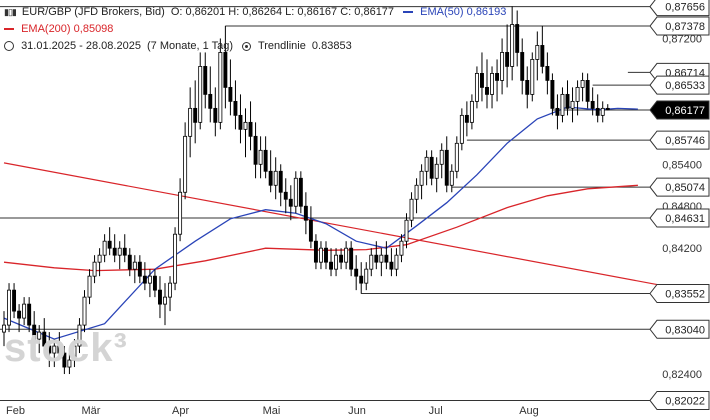 Image resolution: width=710 pixels, height=420 pixels. I want to click on ema200-value: 0,85098, so click(93, 29).